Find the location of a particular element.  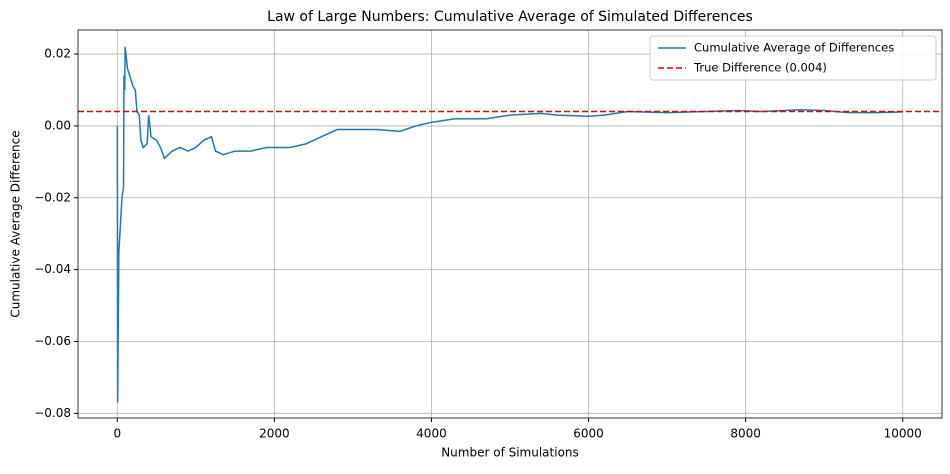

y-tick-label: 0.00 is located at coordinates (57, 125).